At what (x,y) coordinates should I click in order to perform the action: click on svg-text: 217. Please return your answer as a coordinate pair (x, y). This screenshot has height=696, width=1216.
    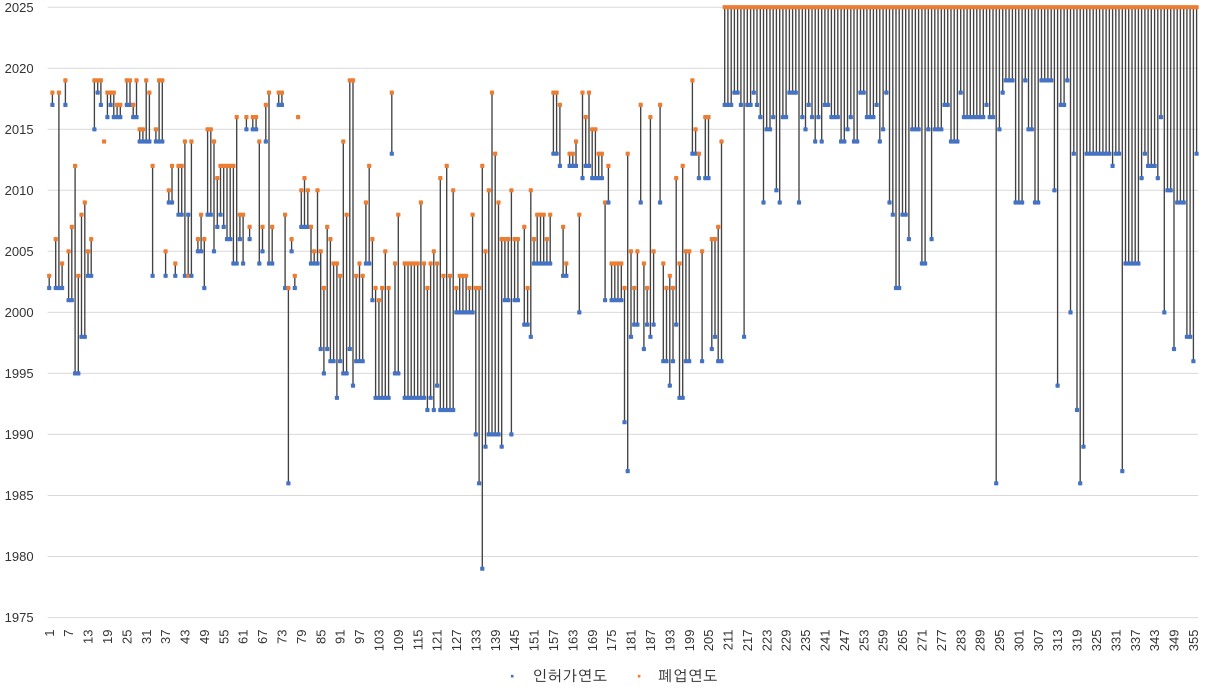
    Looking at the image, I should click on (747, 641).